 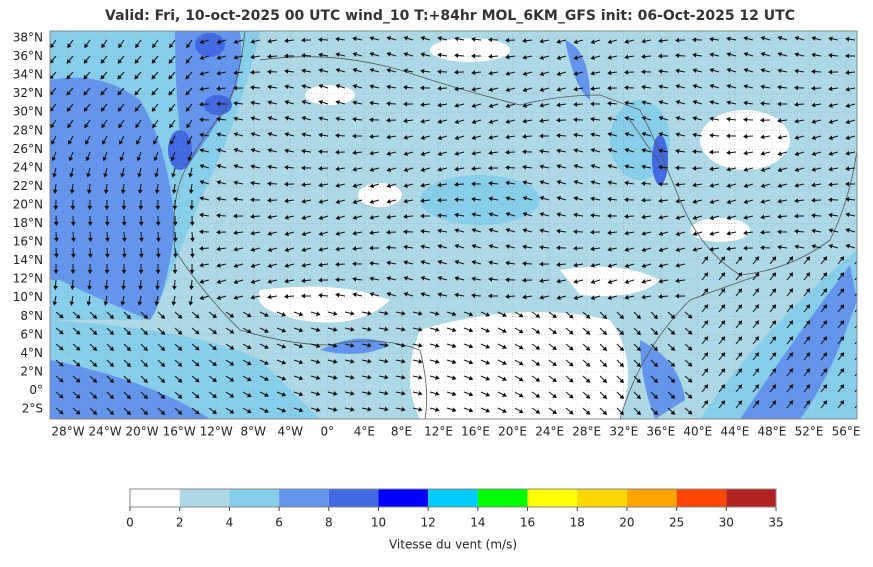 I want to click on lat-label: 8°N, so click(x=31, y=316).